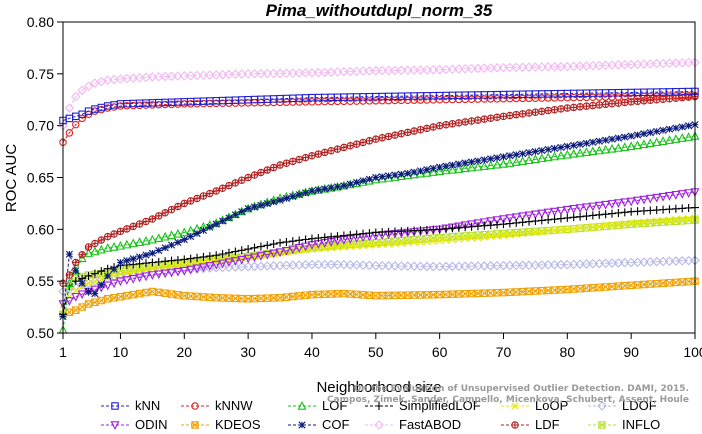  What do you see at coordinates (238, 424) in the screenshot?
I see `legend-label-kdeos: KDEOS` at bounding box center [238, 424].